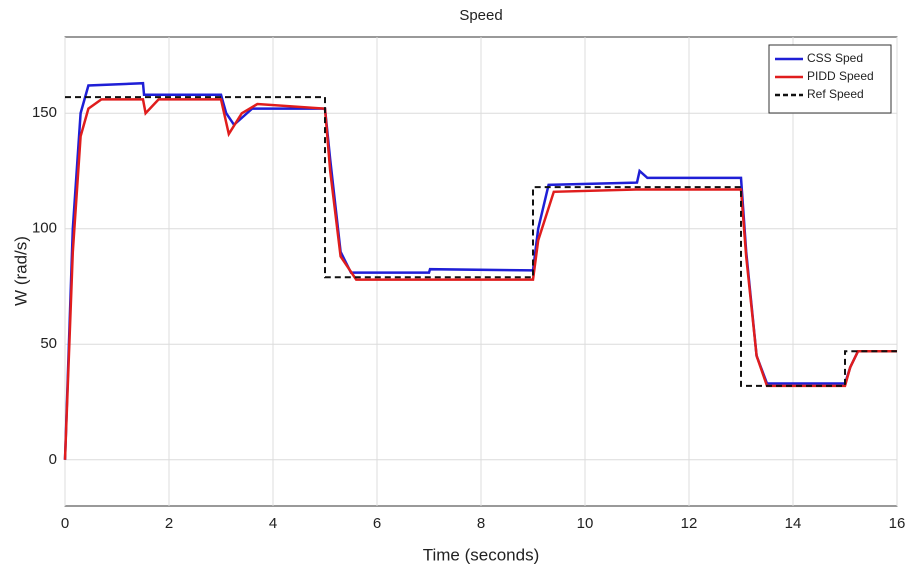  Describe the element at coordinates (481, 523) in the screenshot. I see `x-tick-label: 8` at that location.